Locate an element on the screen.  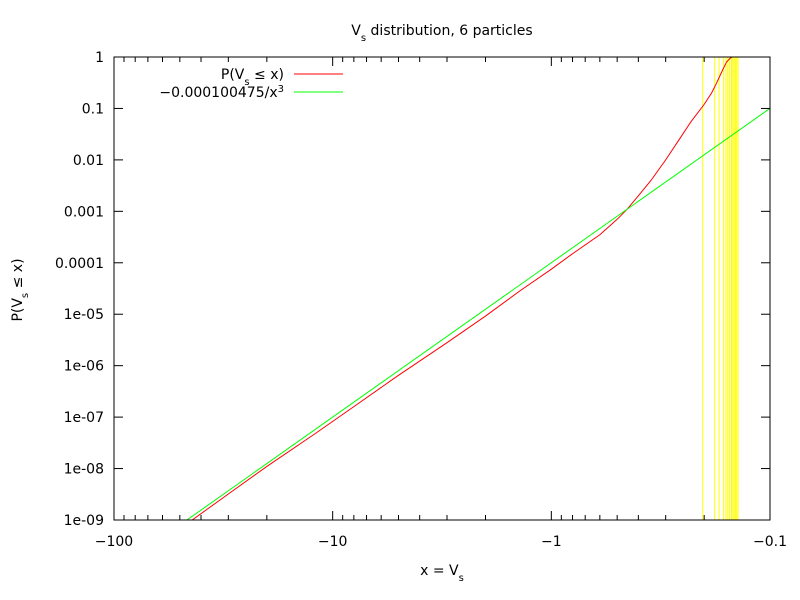
x-tick-label-2: −1 is located at coordinates (551, 542).